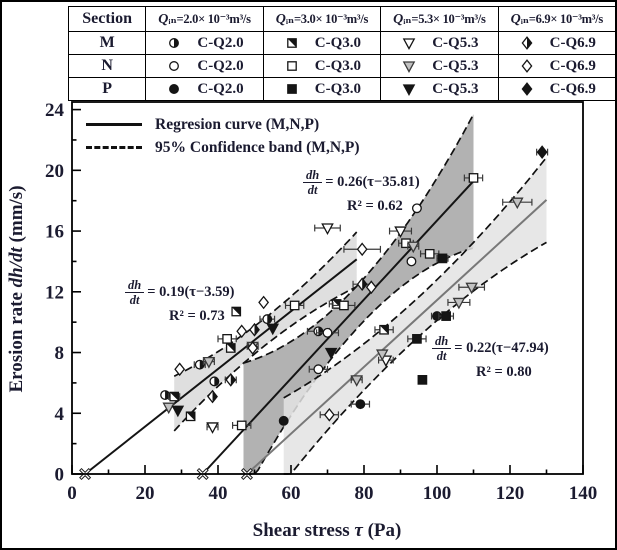 The width and height of the screenshot is (617, 550). What do you see at coordinates (444, 19) in the screenshot?
I see `q-value: ᵢₙ=5.3× 10⁻³m³/s` at bounding box center [444, 19].